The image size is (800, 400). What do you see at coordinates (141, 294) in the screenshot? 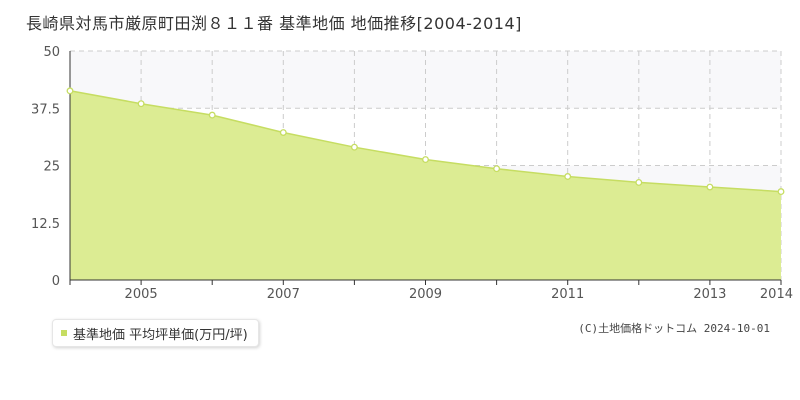
I see `x-tick-label: 2005` at bounding box center [141, 294].